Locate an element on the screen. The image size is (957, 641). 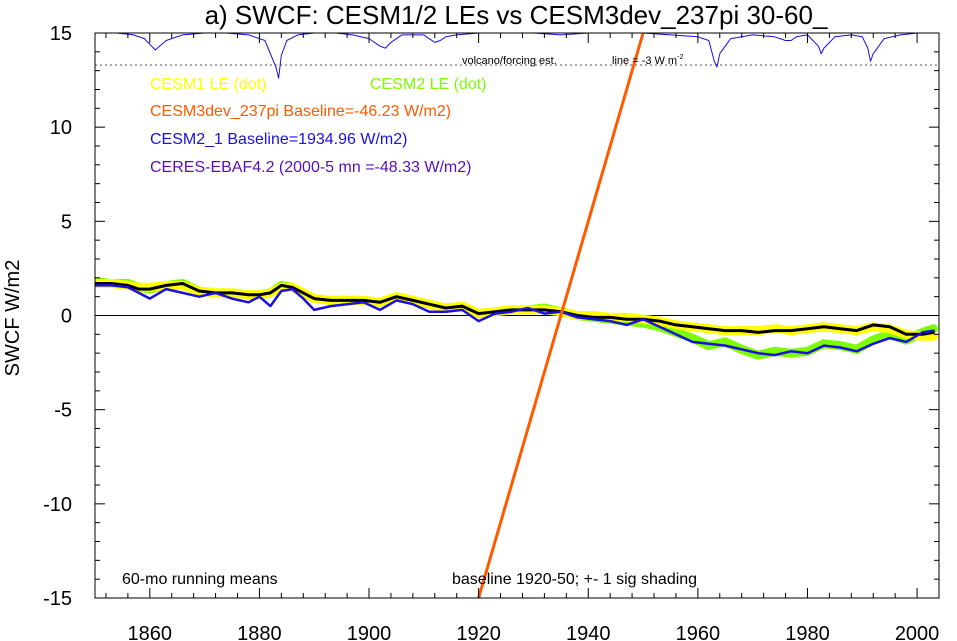
y-tick-label: -5 is located at coordinates (63, 411).